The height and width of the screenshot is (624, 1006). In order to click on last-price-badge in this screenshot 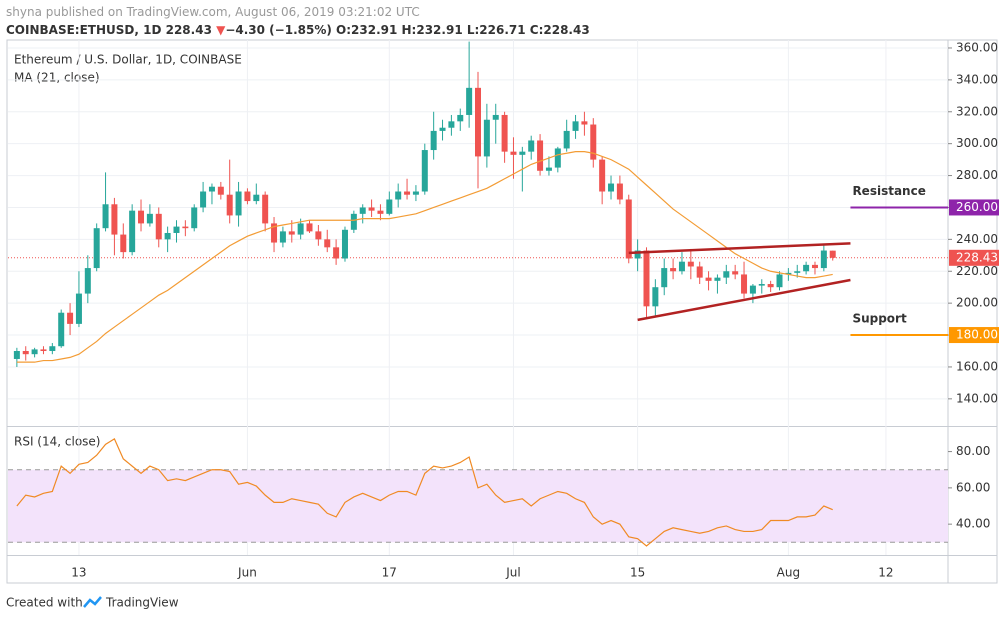, I will do `click(974, 257)`.